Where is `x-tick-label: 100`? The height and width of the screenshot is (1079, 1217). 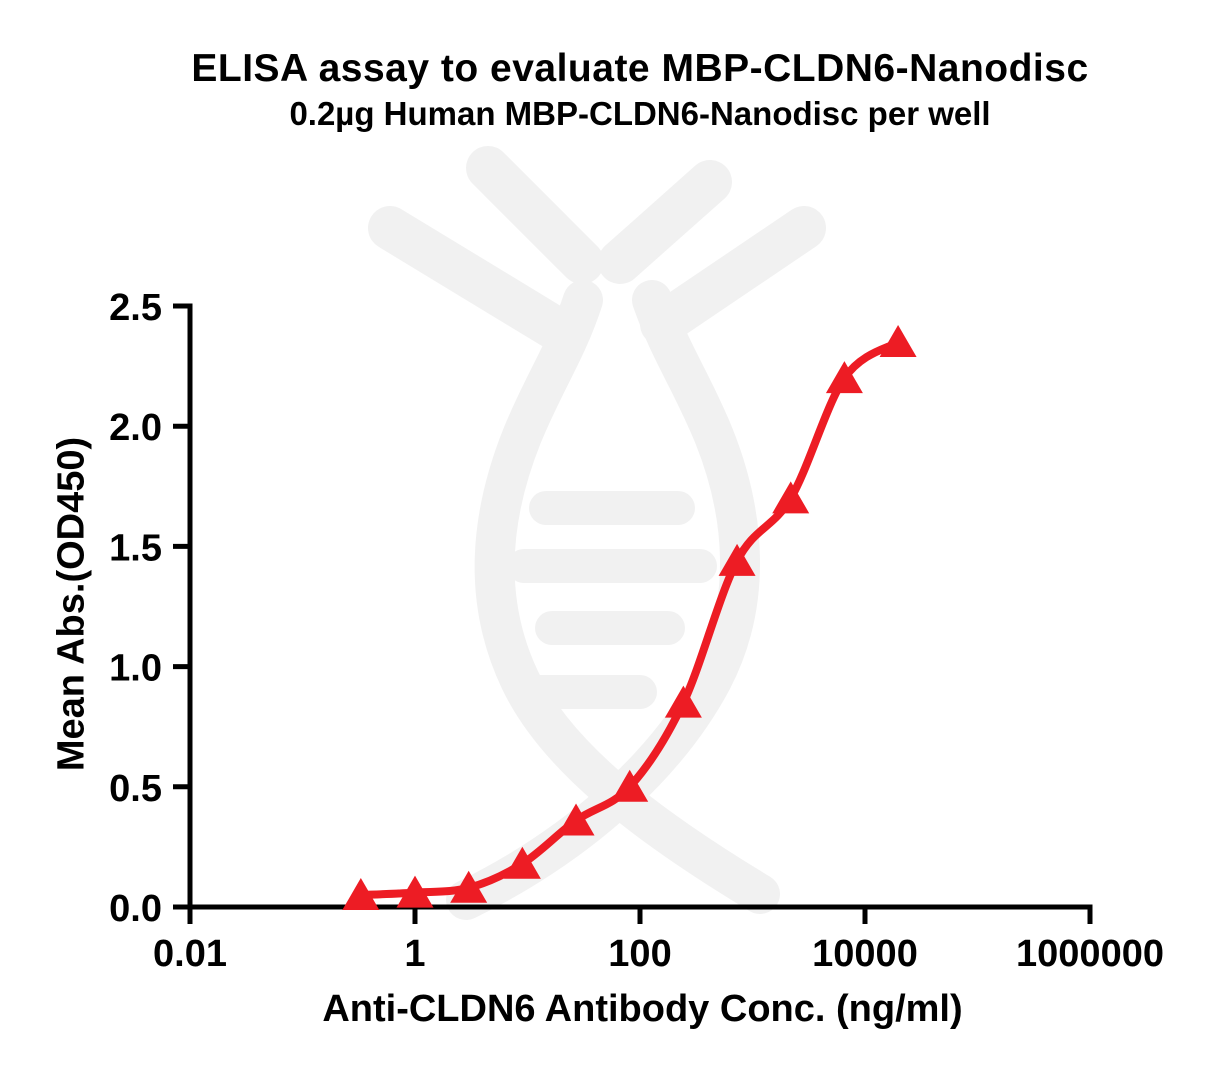
x-tick-label: 100 is located at coordinates (639, 954).